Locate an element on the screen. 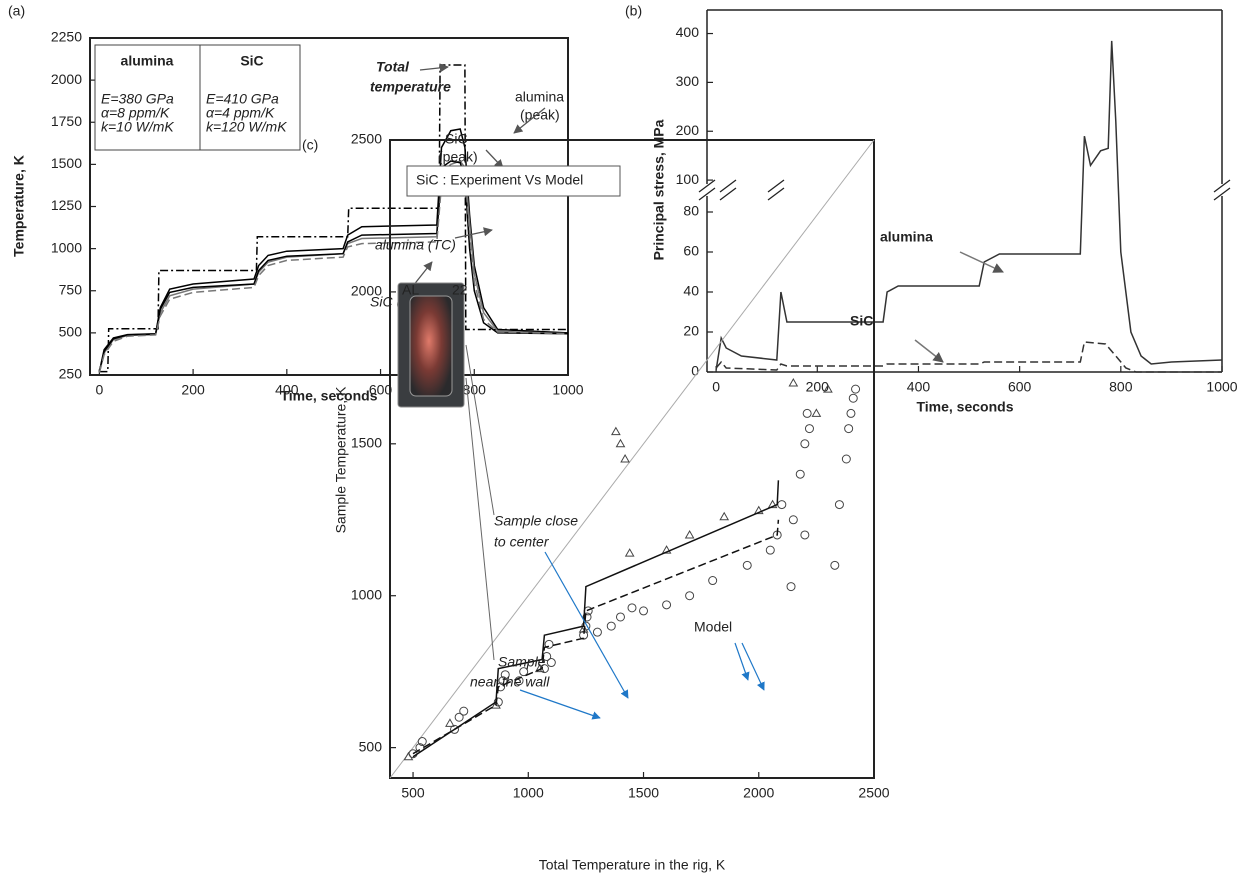 The height and width of the screenshot is (878, 1255). x-axis-label: Total Temperature in the rig, K is located at coordinates (632, 865).